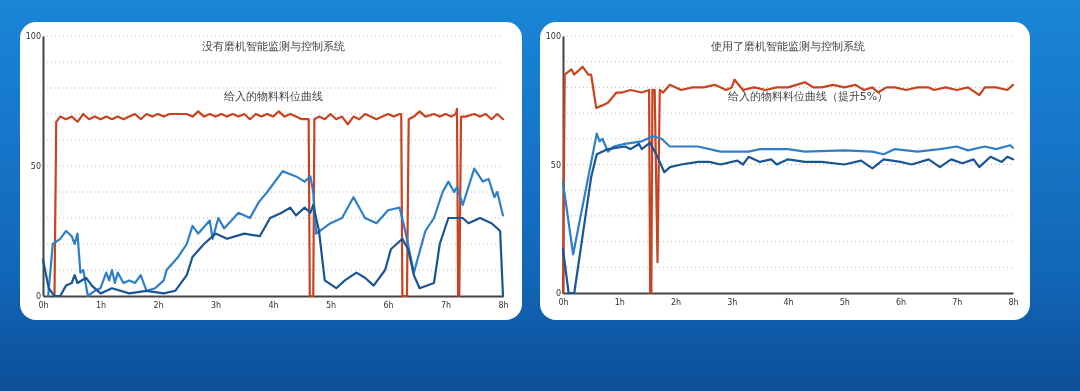  What do you see at coordinates (273, 46) in the screenshot?
I see `chart-title: 没有磨机智能监测与控制系统` at bounding box center [273, 46].